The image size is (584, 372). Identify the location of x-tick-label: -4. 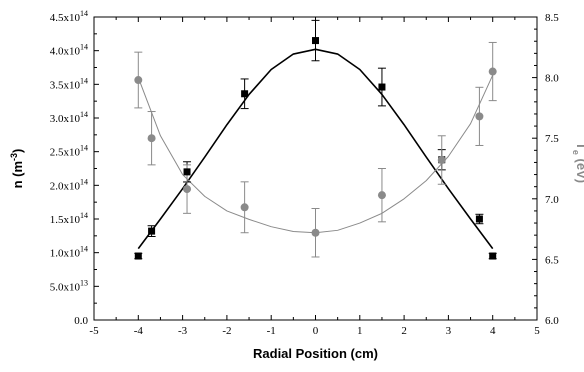
(139, 331).